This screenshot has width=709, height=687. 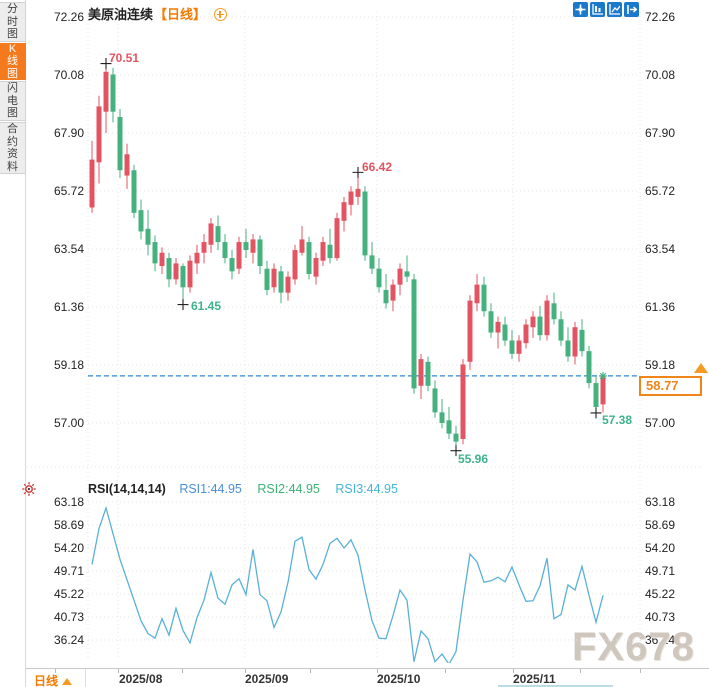 I want to click on period-dropdown-label: 日线, so click(x=46, y=680).